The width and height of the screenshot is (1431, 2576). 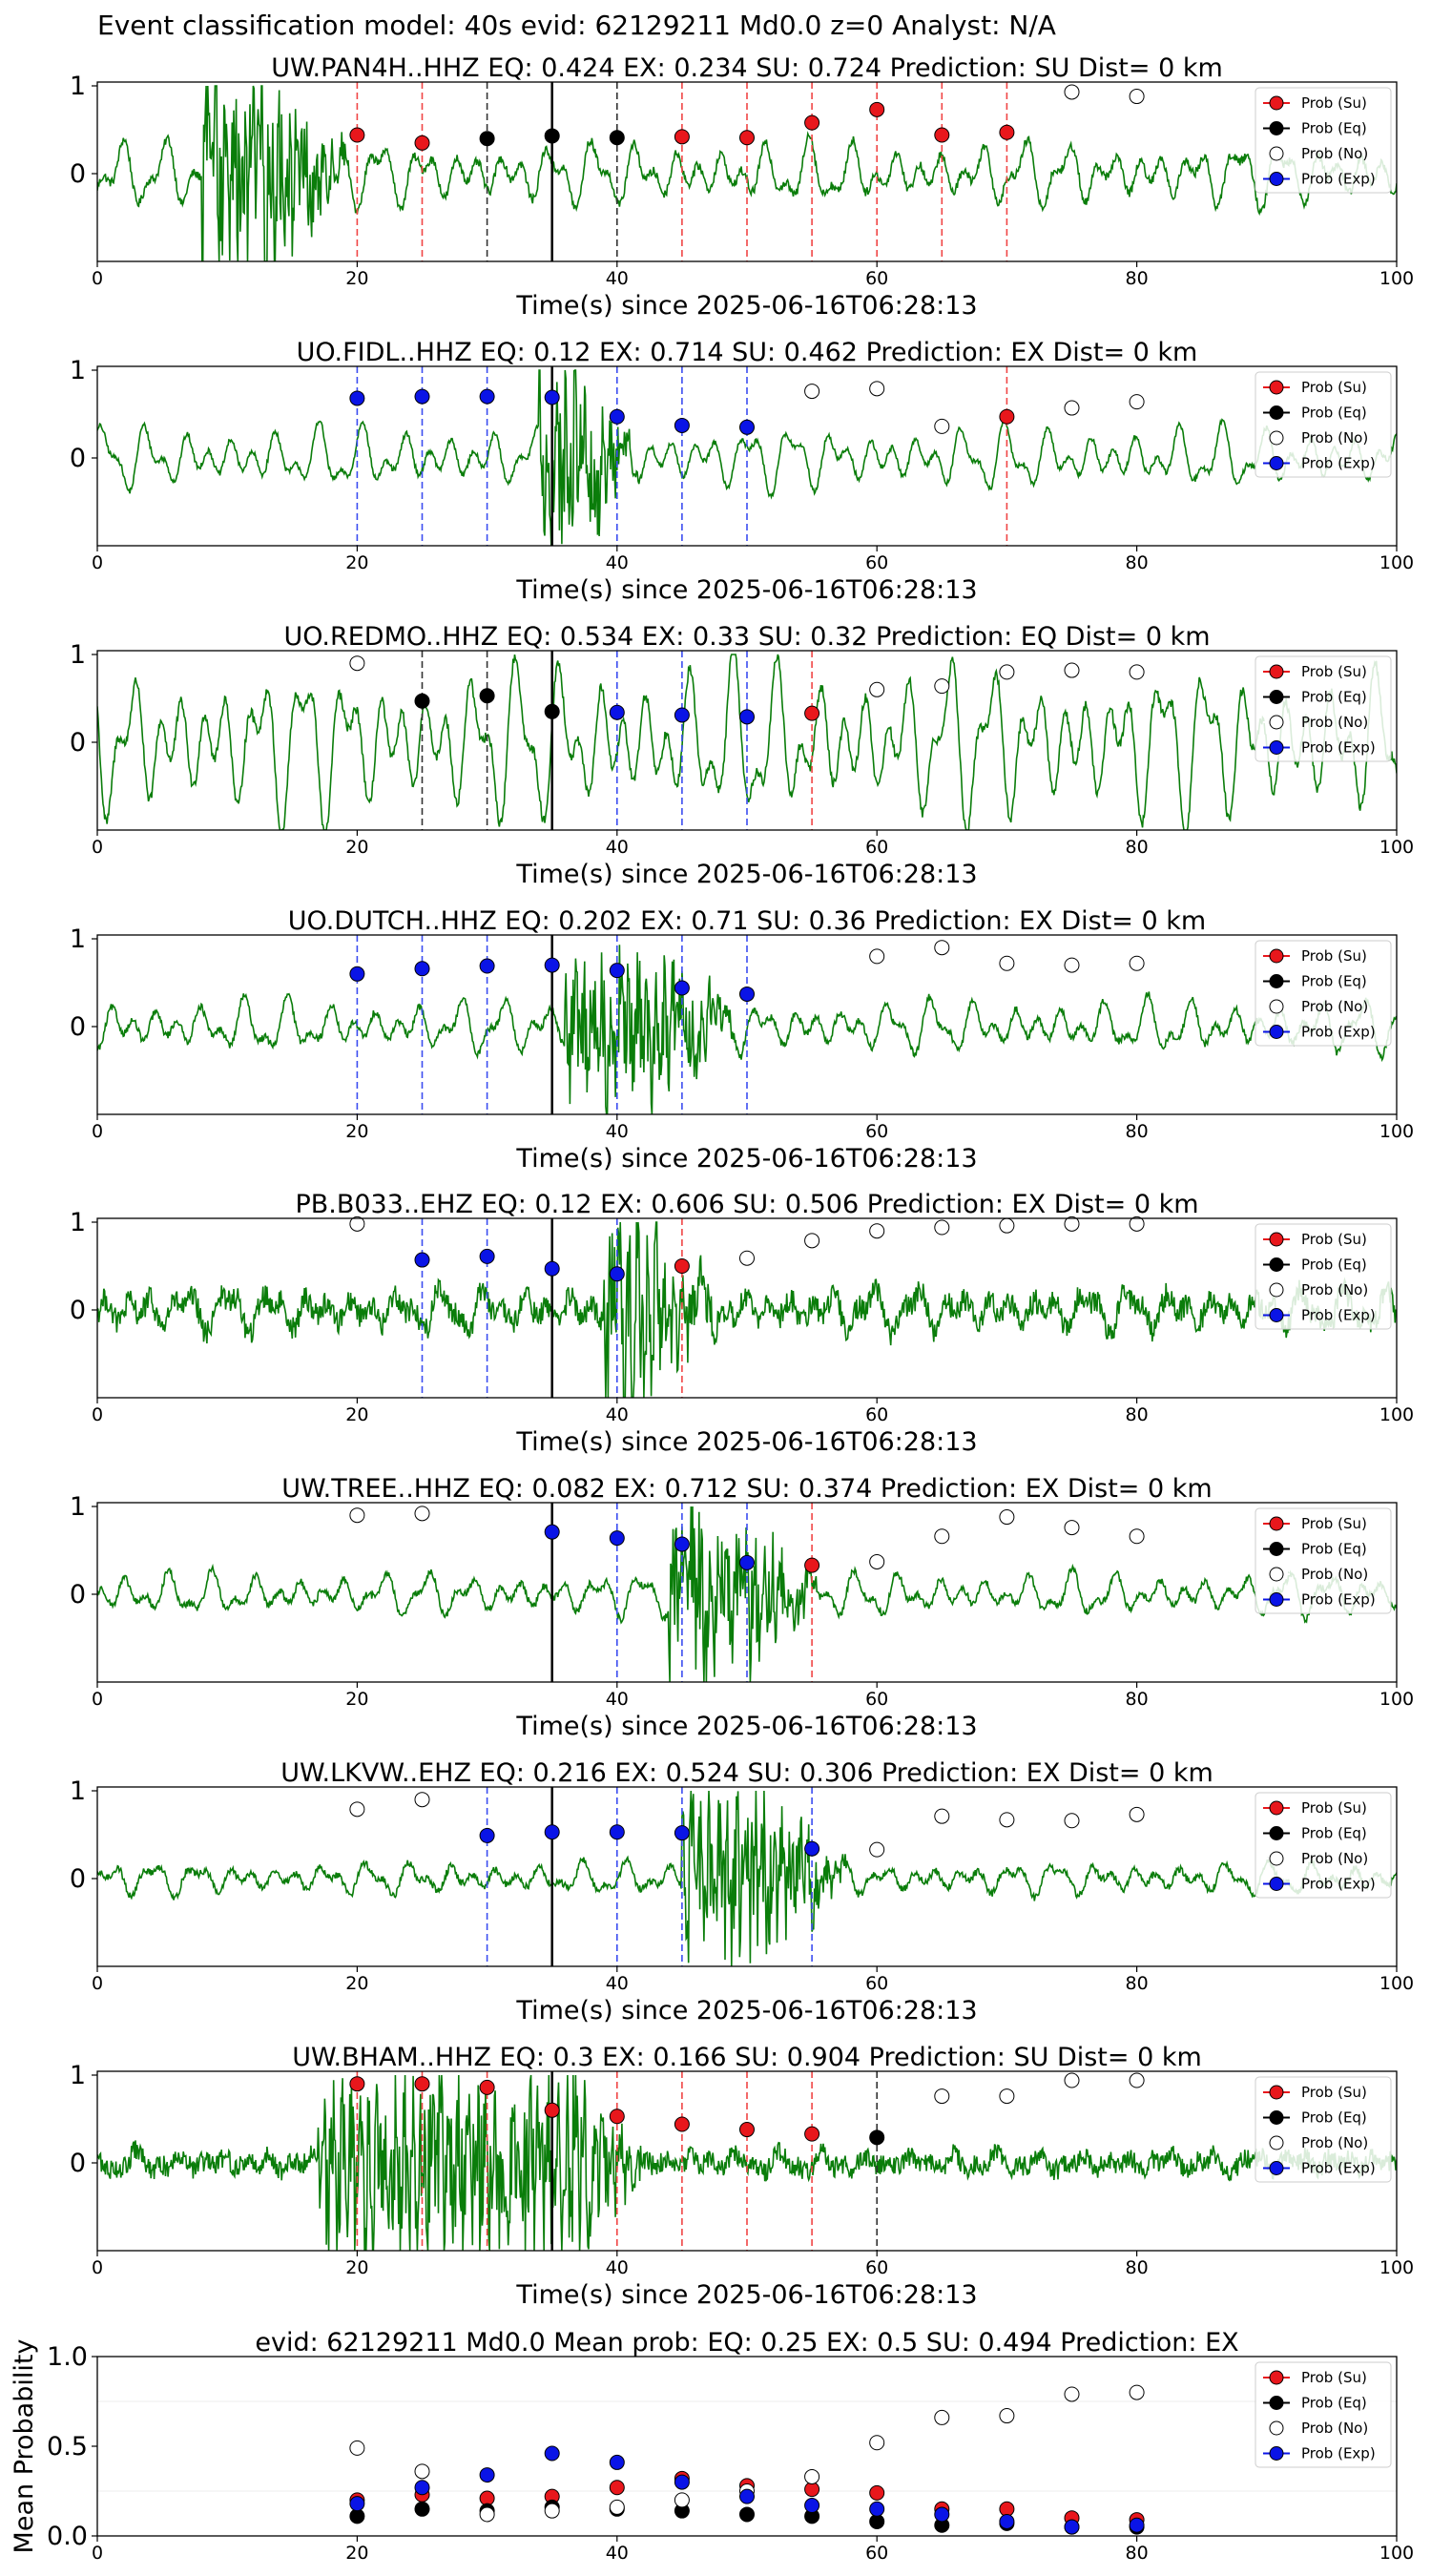 What do you see at coordinates (1396, 1414) in the screenshot?
I see `x-tick-label: 100` at bounding box center [1396, 1414].